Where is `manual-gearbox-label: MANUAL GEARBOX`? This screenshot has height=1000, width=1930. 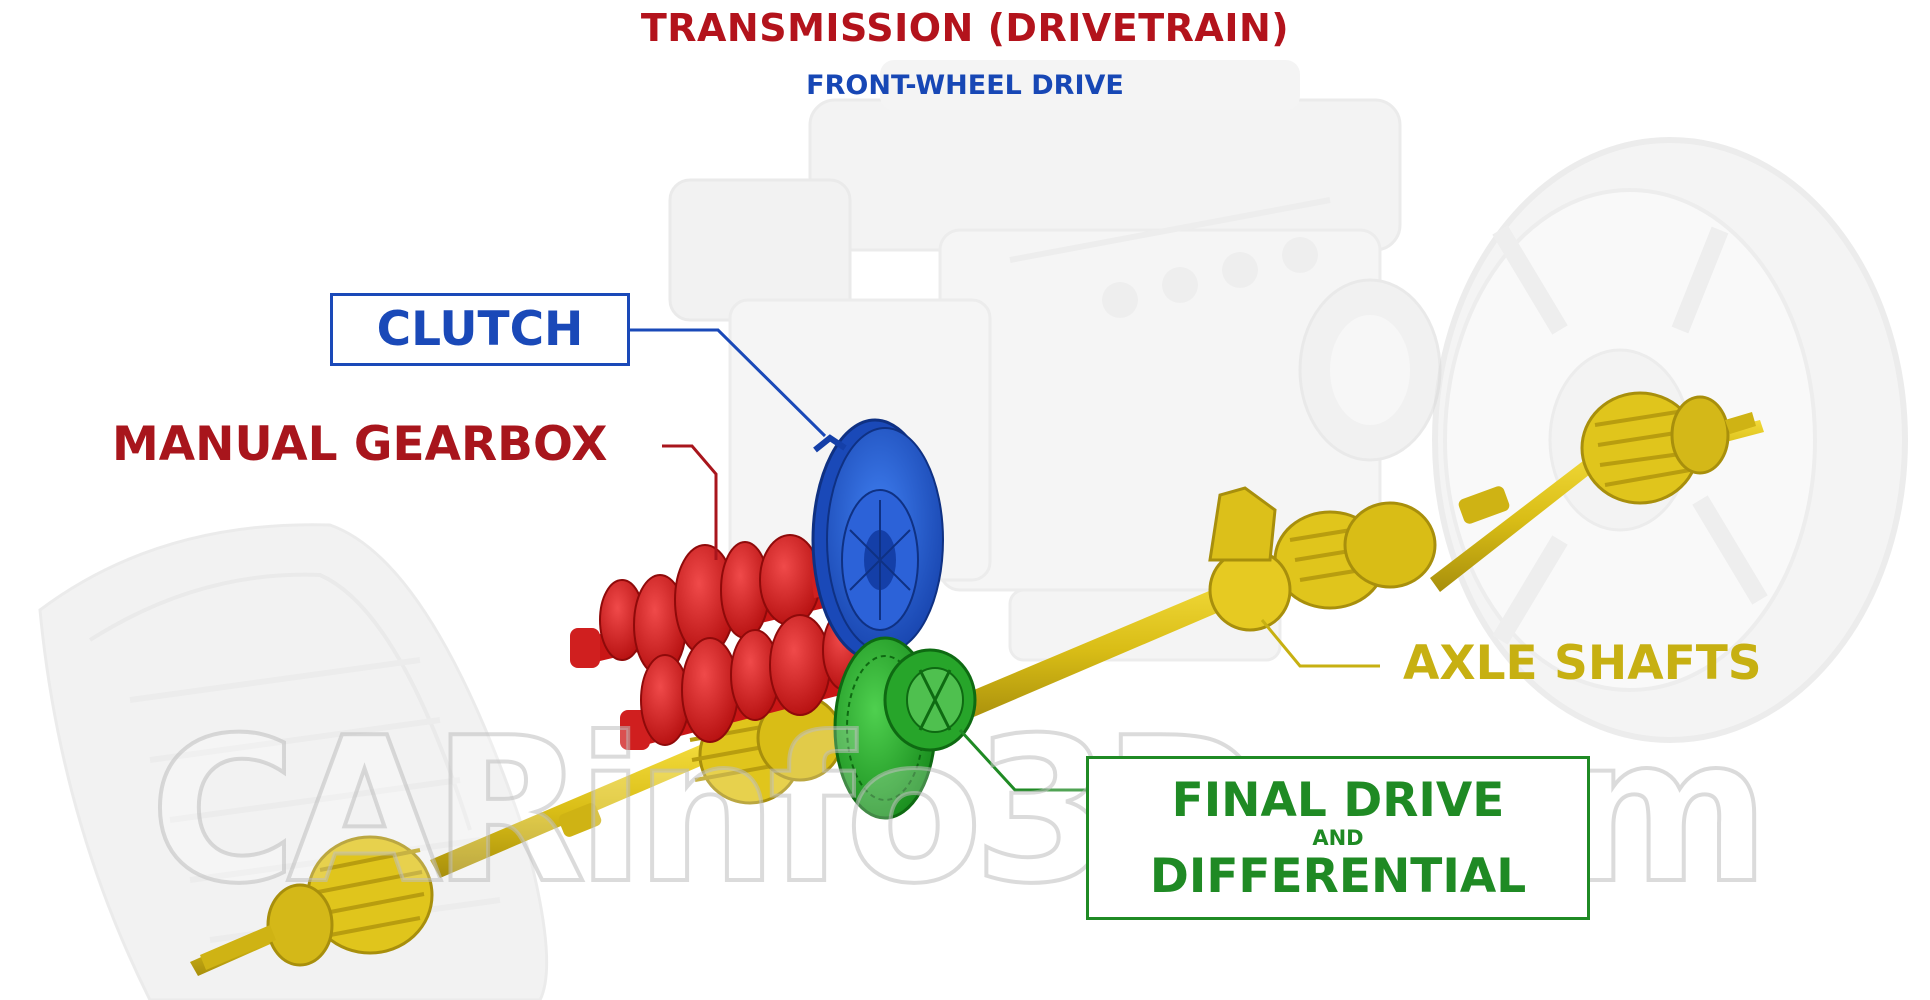 manual-gearbox-label: MANUAL GEARBOX is located at coordinates (360, 444).